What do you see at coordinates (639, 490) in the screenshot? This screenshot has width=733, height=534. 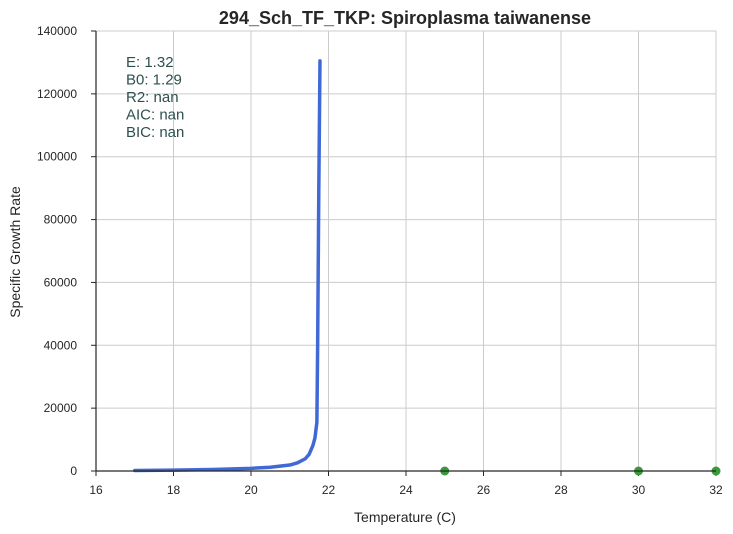 I see `x-tick-label: 30` at bounding box center [639, 490].